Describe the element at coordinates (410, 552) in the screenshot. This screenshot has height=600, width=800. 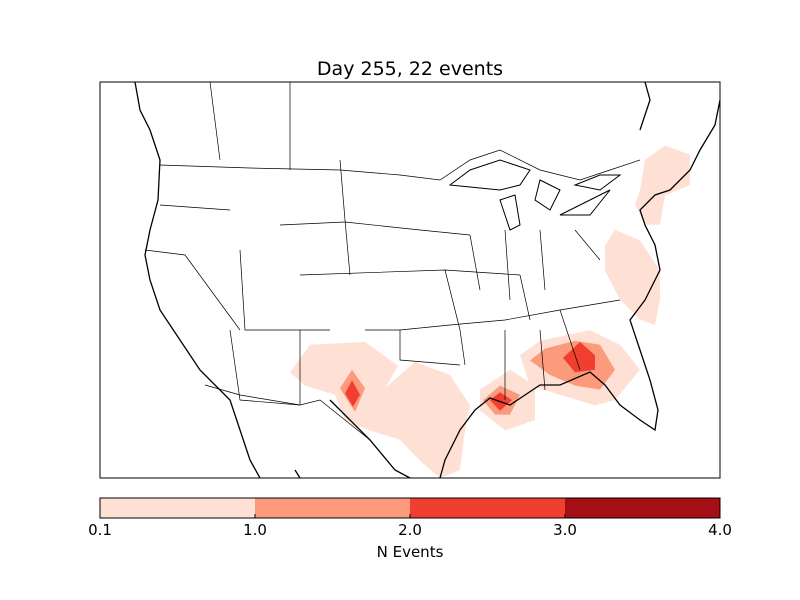
I see `colorbar-label: N Events` at that location.